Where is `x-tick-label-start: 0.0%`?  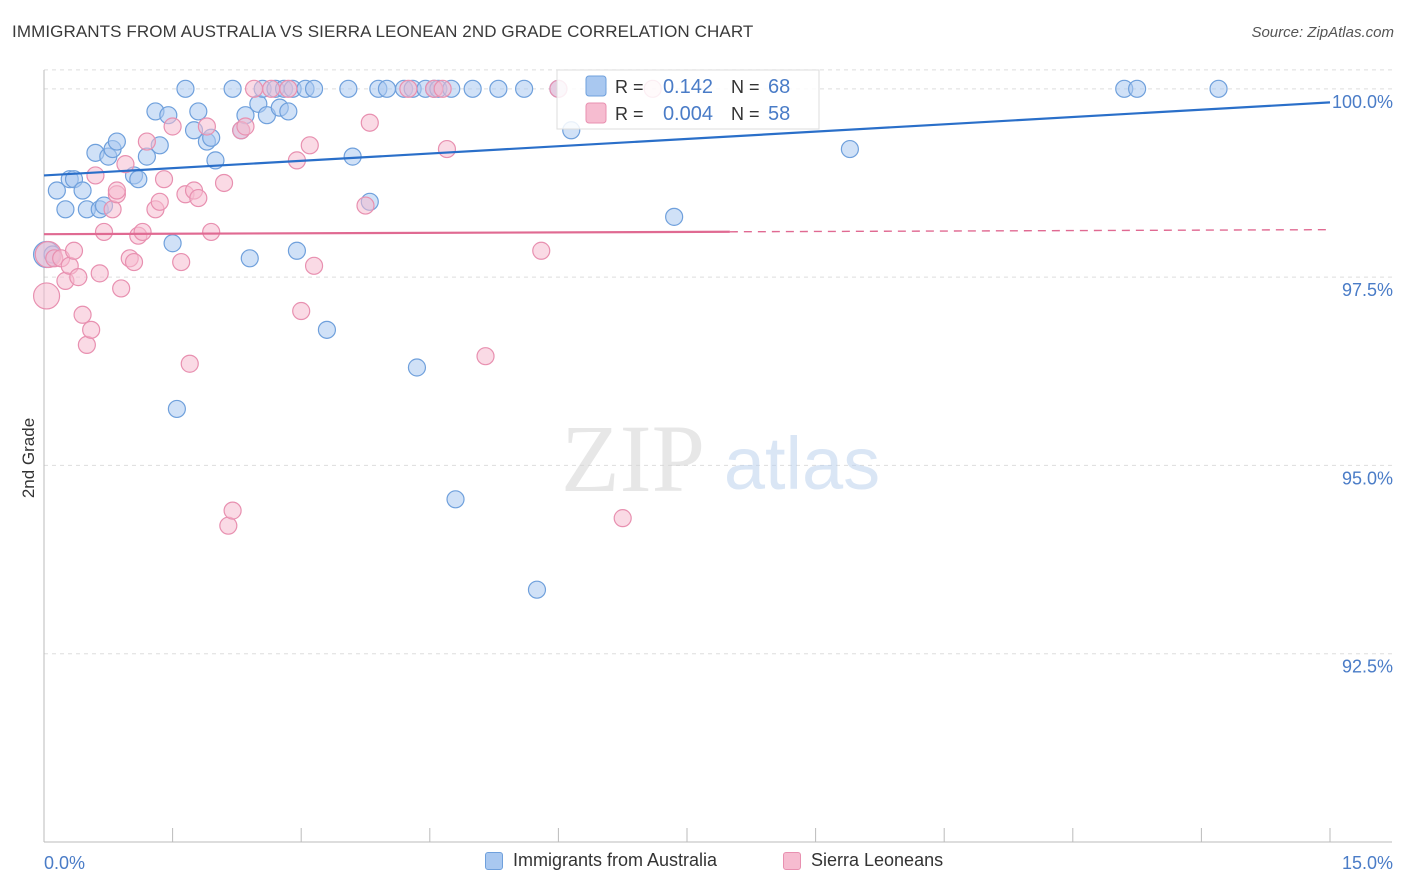 x-tick-label-start: 0.0% is located at coordinates (64, 863).